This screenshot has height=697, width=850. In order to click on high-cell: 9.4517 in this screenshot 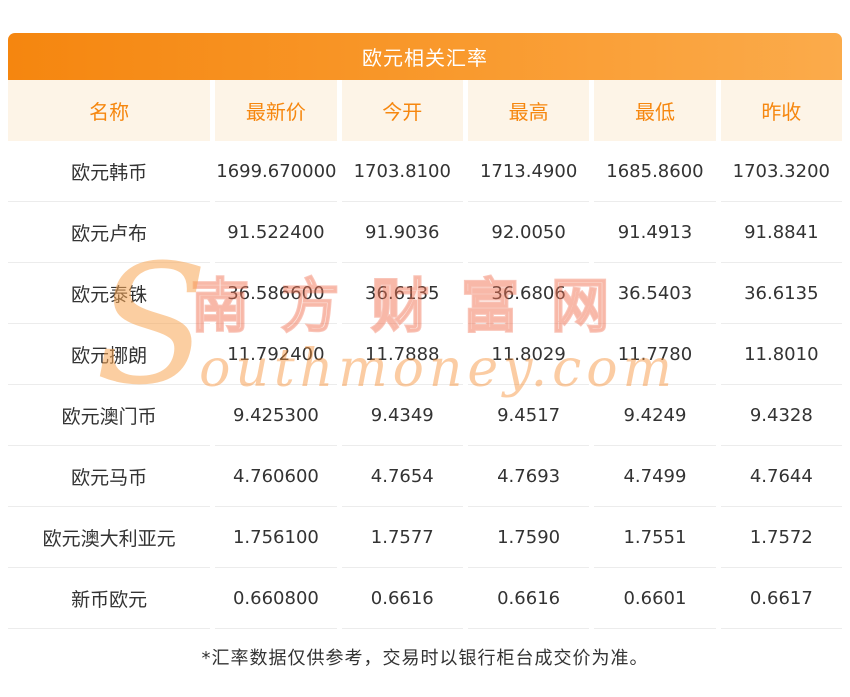, I will do `click(528, 415)`.